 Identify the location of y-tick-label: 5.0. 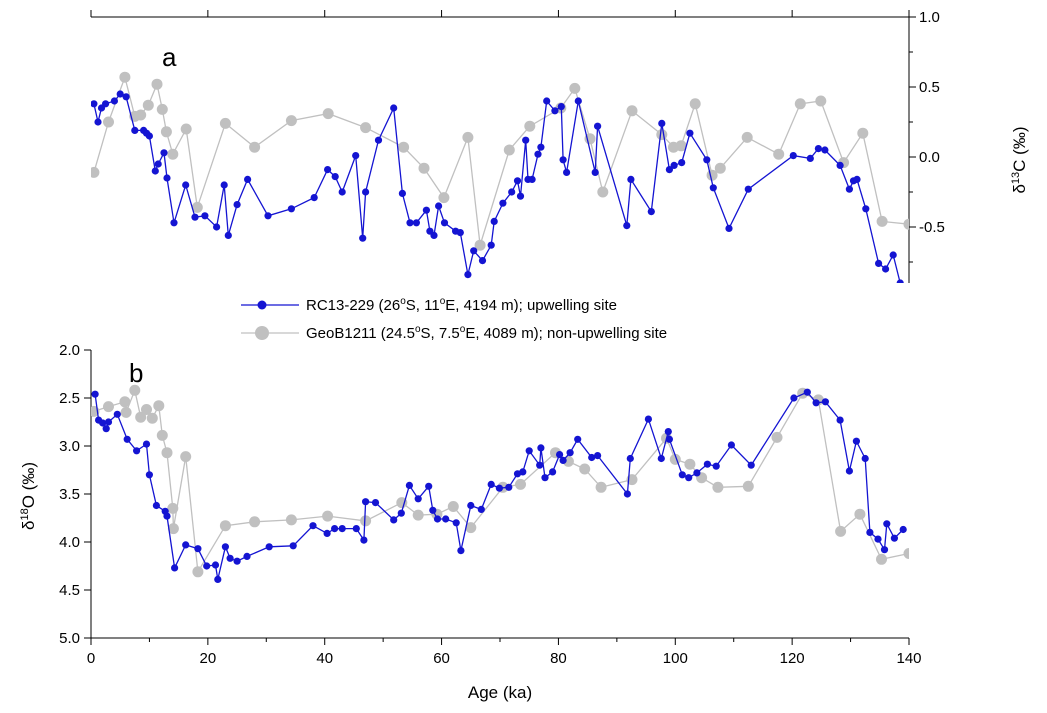
(69, 638).